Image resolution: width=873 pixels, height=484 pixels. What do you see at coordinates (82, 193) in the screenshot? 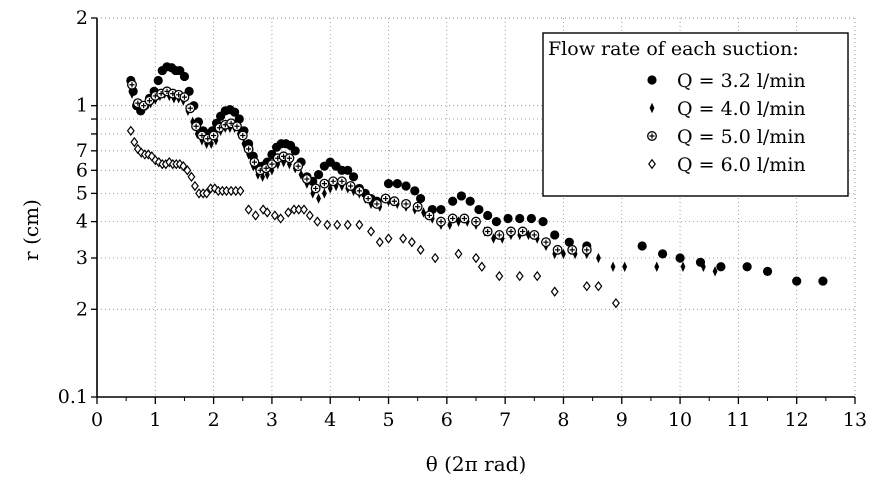
I see `y-tick-label: 5` at bounding box center [82, 193].